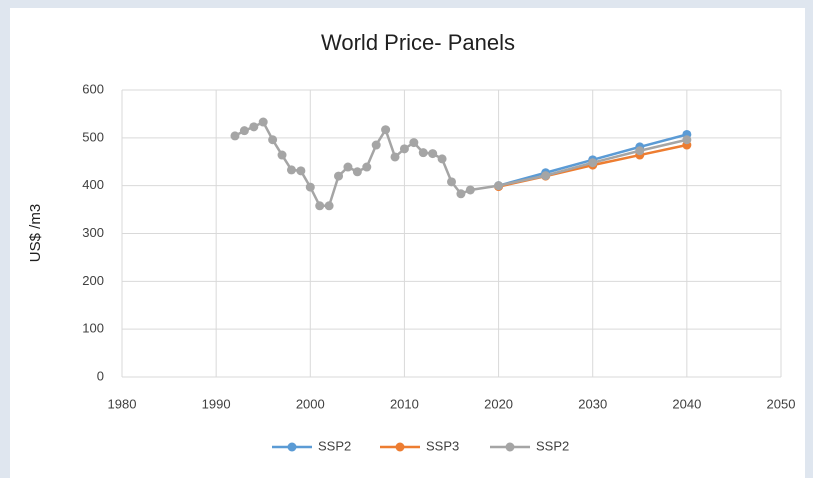 The image size is (813, 478). Describe the element at coordinates (592, 403) in the screenshot. I see `x-tick-label: 2030` at that location.